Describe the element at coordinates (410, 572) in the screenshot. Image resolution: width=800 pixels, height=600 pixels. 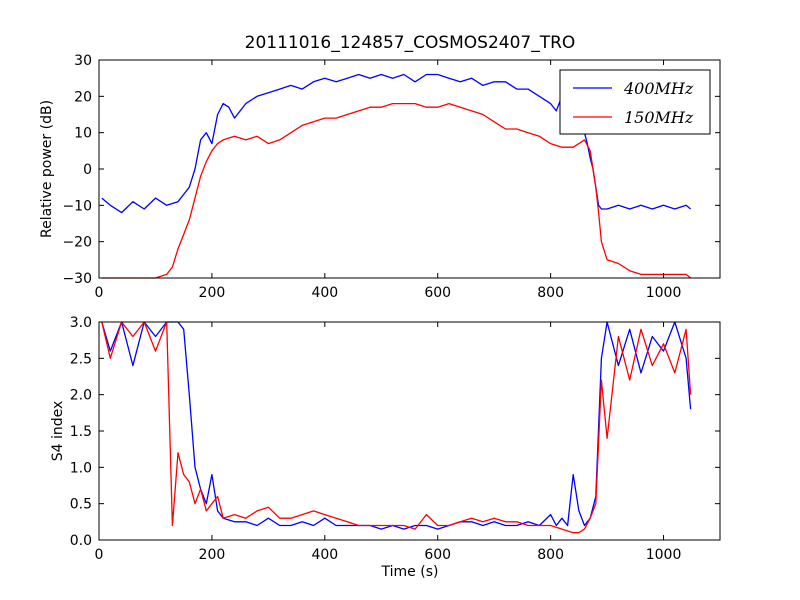
I see `x-axis-label: Time (s)` at that location.